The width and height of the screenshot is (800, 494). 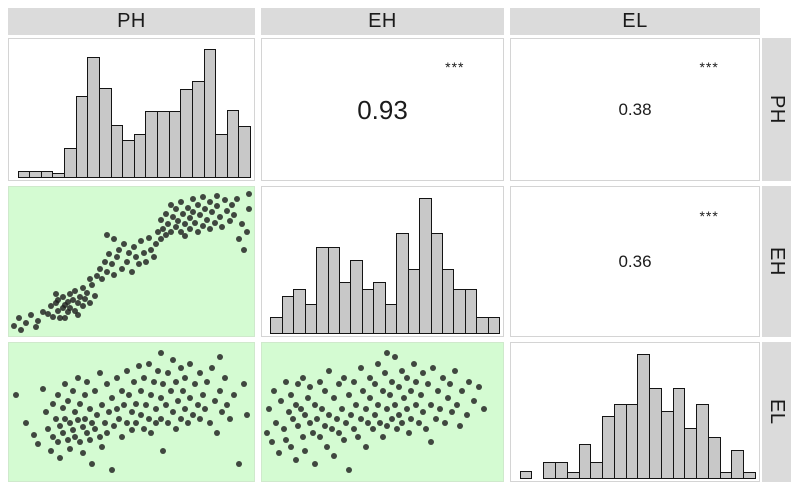 I want to click on panel-correlation-eh-el: *** 0.36, so click(x=635, y=261).